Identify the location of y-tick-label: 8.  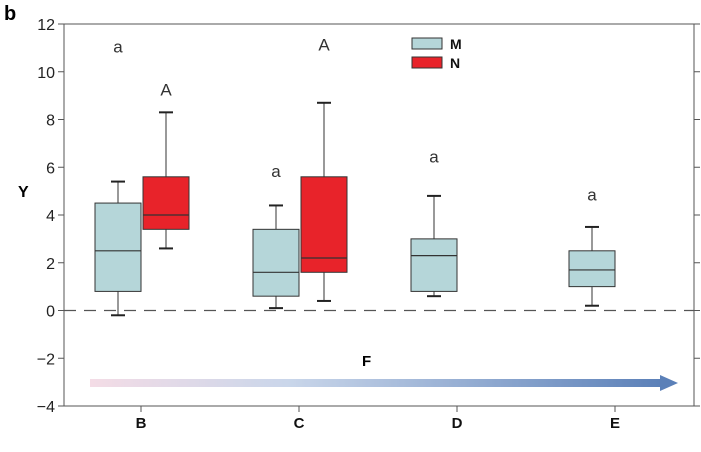
(50, 121).